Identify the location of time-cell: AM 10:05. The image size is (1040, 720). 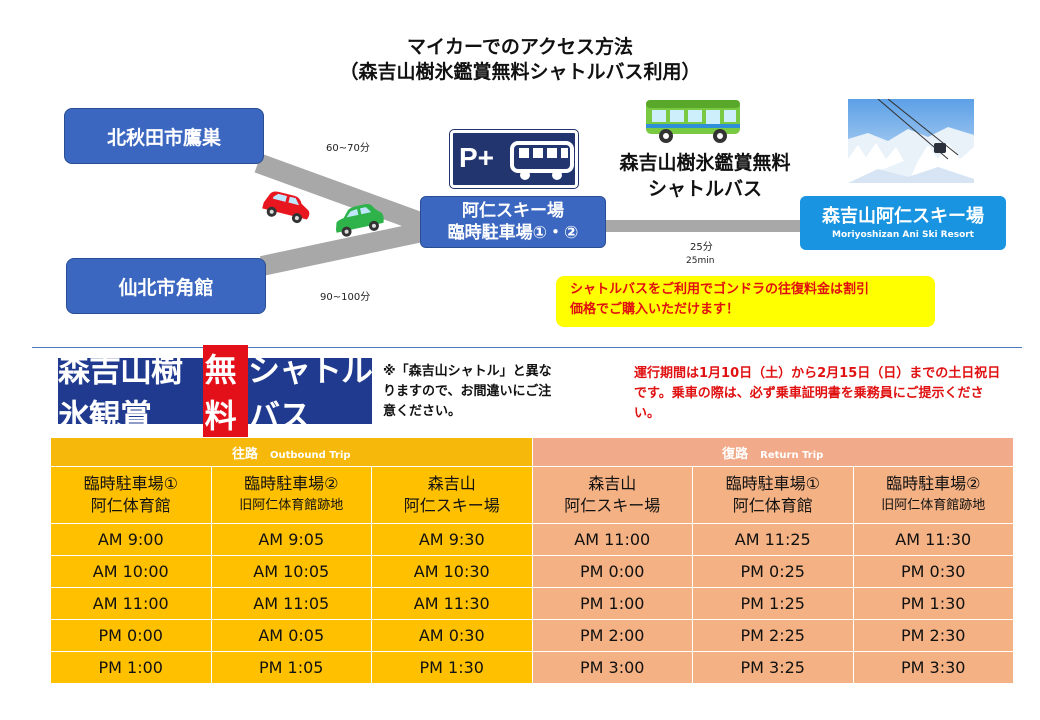
(291, 571).